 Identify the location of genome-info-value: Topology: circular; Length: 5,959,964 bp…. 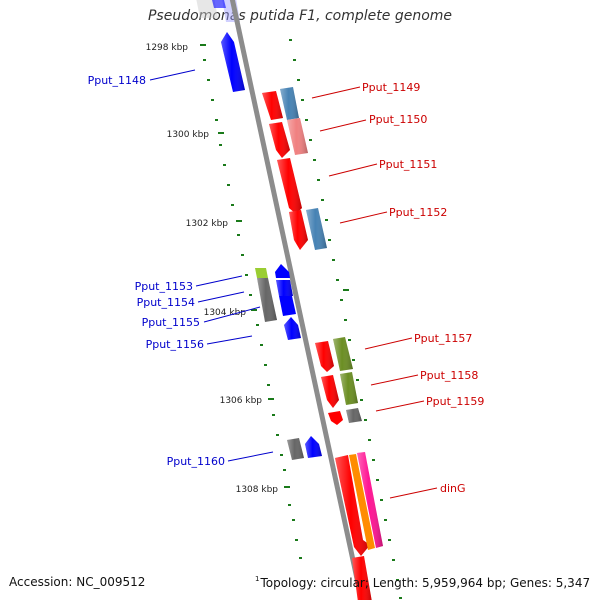
(425, 583).